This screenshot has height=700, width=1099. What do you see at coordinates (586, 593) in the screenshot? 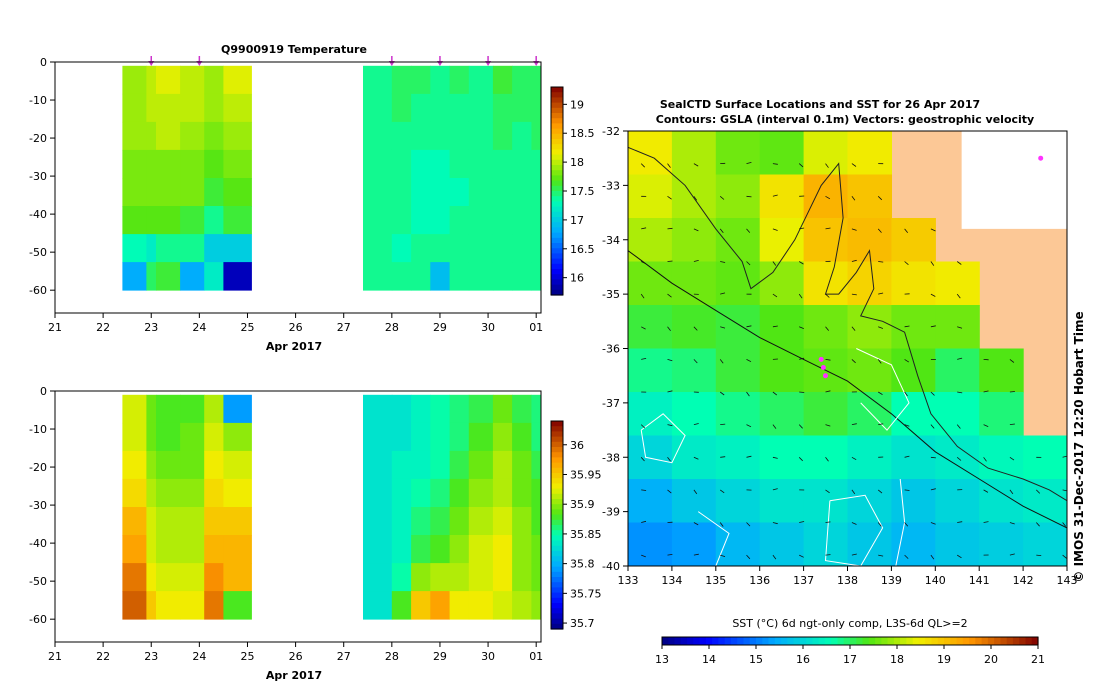
I see `colorbar-tick-label: 35.75` at bounding box center [586, 593].